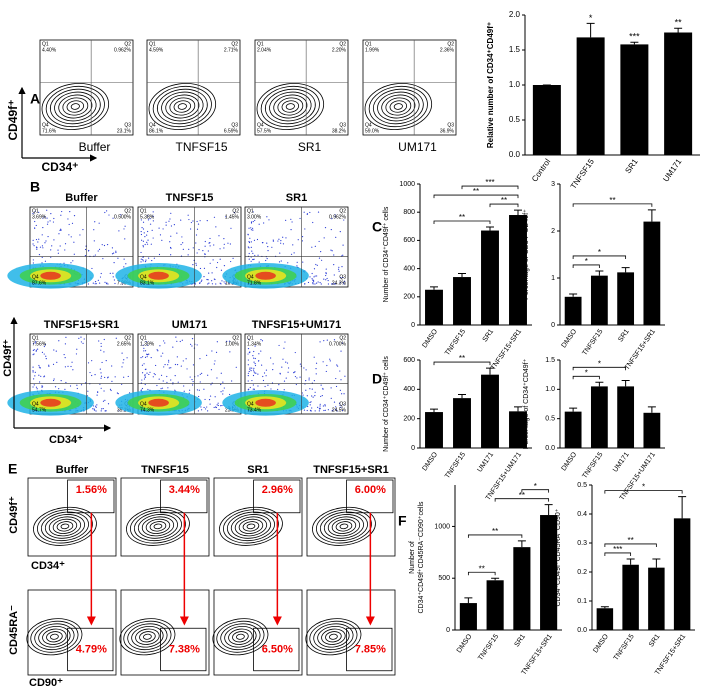 This screenshot has width=709, height=690. What do you see at coordinates (189, 325) in the screenshot?
I see `sample-name: UM171` at bounding box center [189, 325].